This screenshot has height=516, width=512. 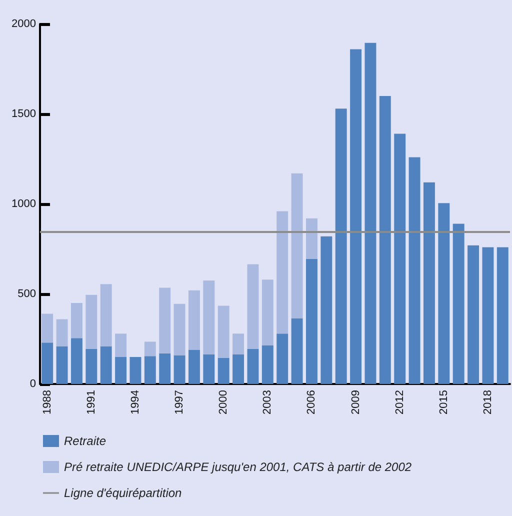 What do you see at coordinates (268, 402) in the screenshot?
I see `x-tick-label: 2003` at bounding box center [268, 402].